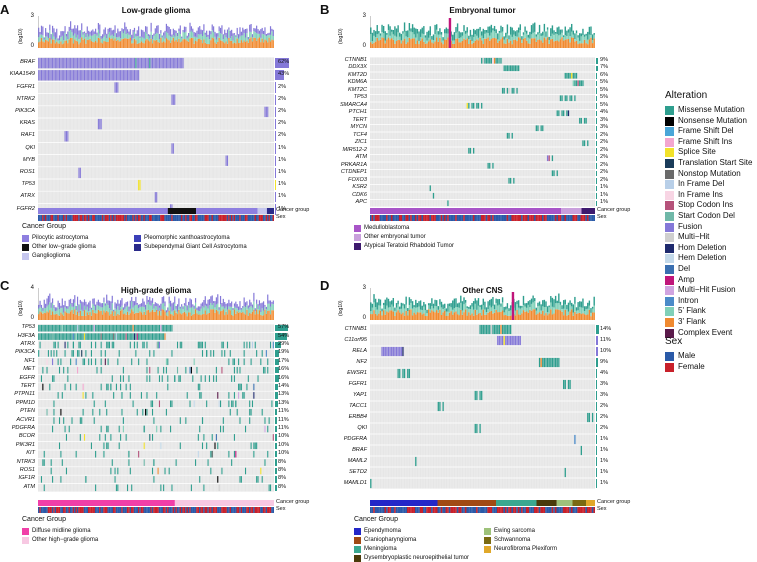  I want to click on gene-label: EGFR, so click(27, 377).